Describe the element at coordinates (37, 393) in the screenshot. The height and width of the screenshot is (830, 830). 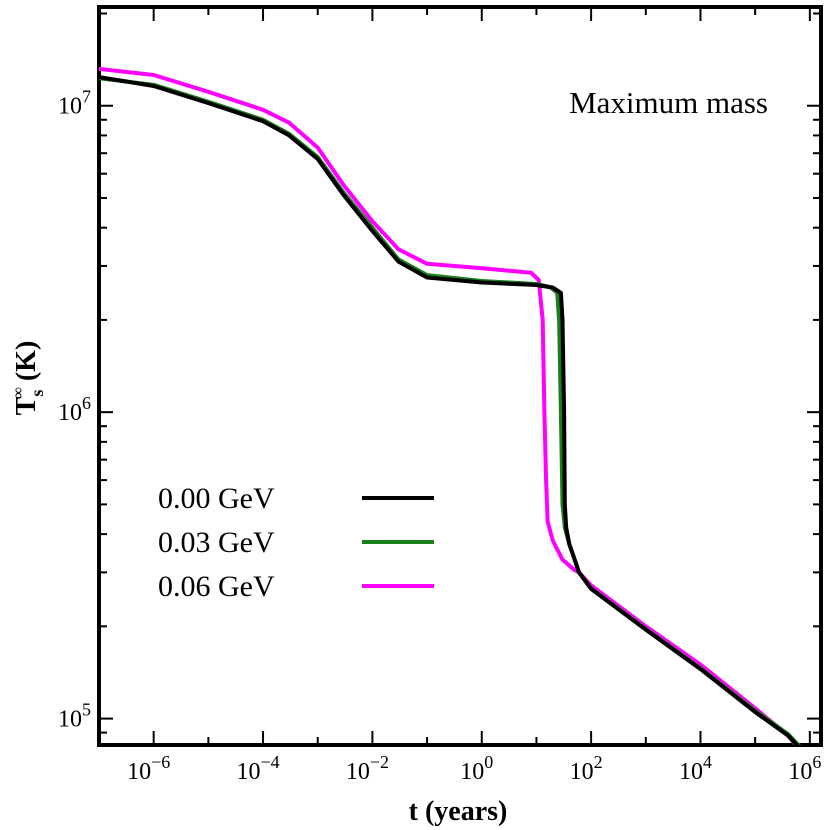
I see `y-axis-title-subscript: s` at that location.